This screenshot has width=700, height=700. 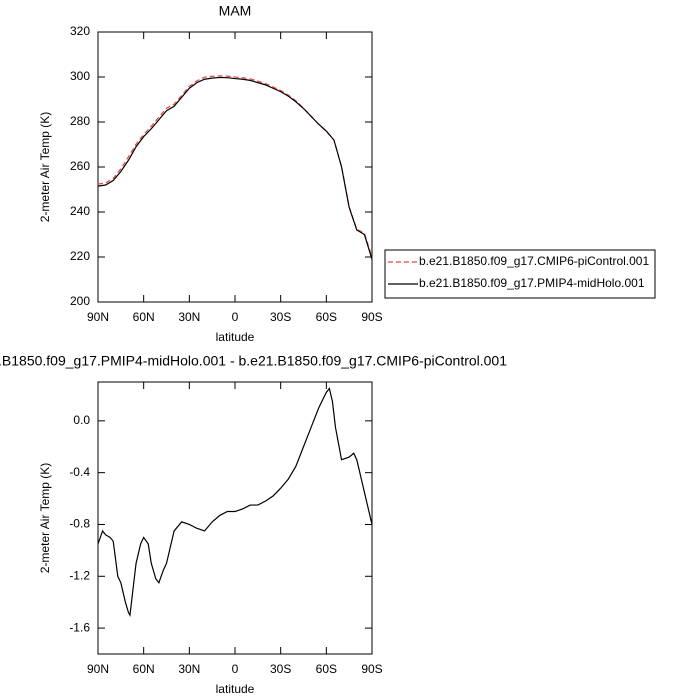 I want to click on y-tick-label: -0.4, so click(x=79, y=472).